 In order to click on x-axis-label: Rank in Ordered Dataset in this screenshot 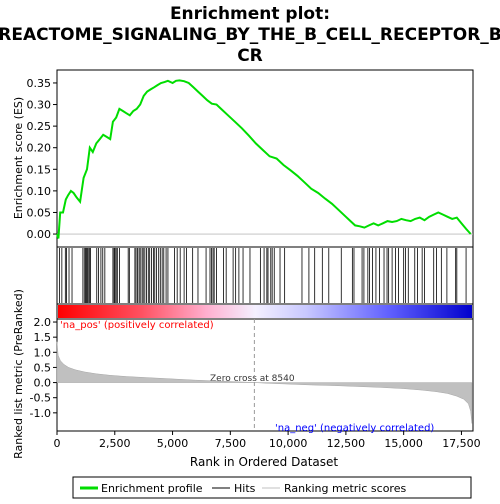, I will do `click(264, 462)`.